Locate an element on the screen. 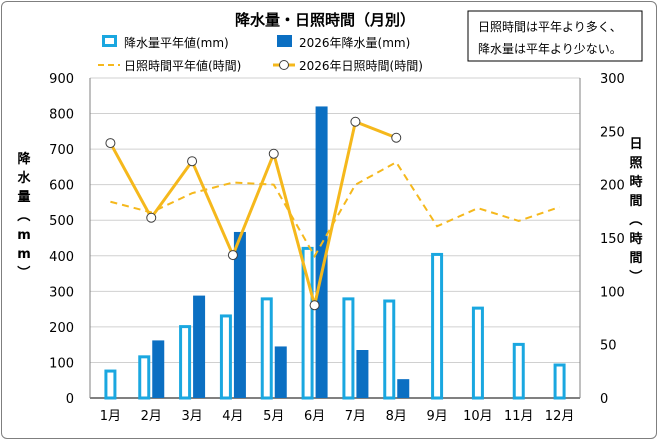  right-tick-label: 50 is located at coordinates (608, 346).